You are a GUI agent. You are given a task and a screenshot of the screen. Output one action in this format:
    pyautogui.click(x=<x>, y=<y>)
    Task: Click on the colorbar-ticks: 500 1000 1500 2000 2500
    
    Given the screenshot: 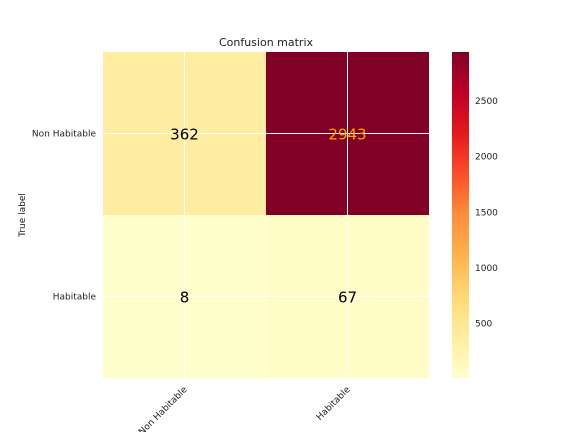 What is the action you would take?
    pyautogui.click(x=486, y=213)
    